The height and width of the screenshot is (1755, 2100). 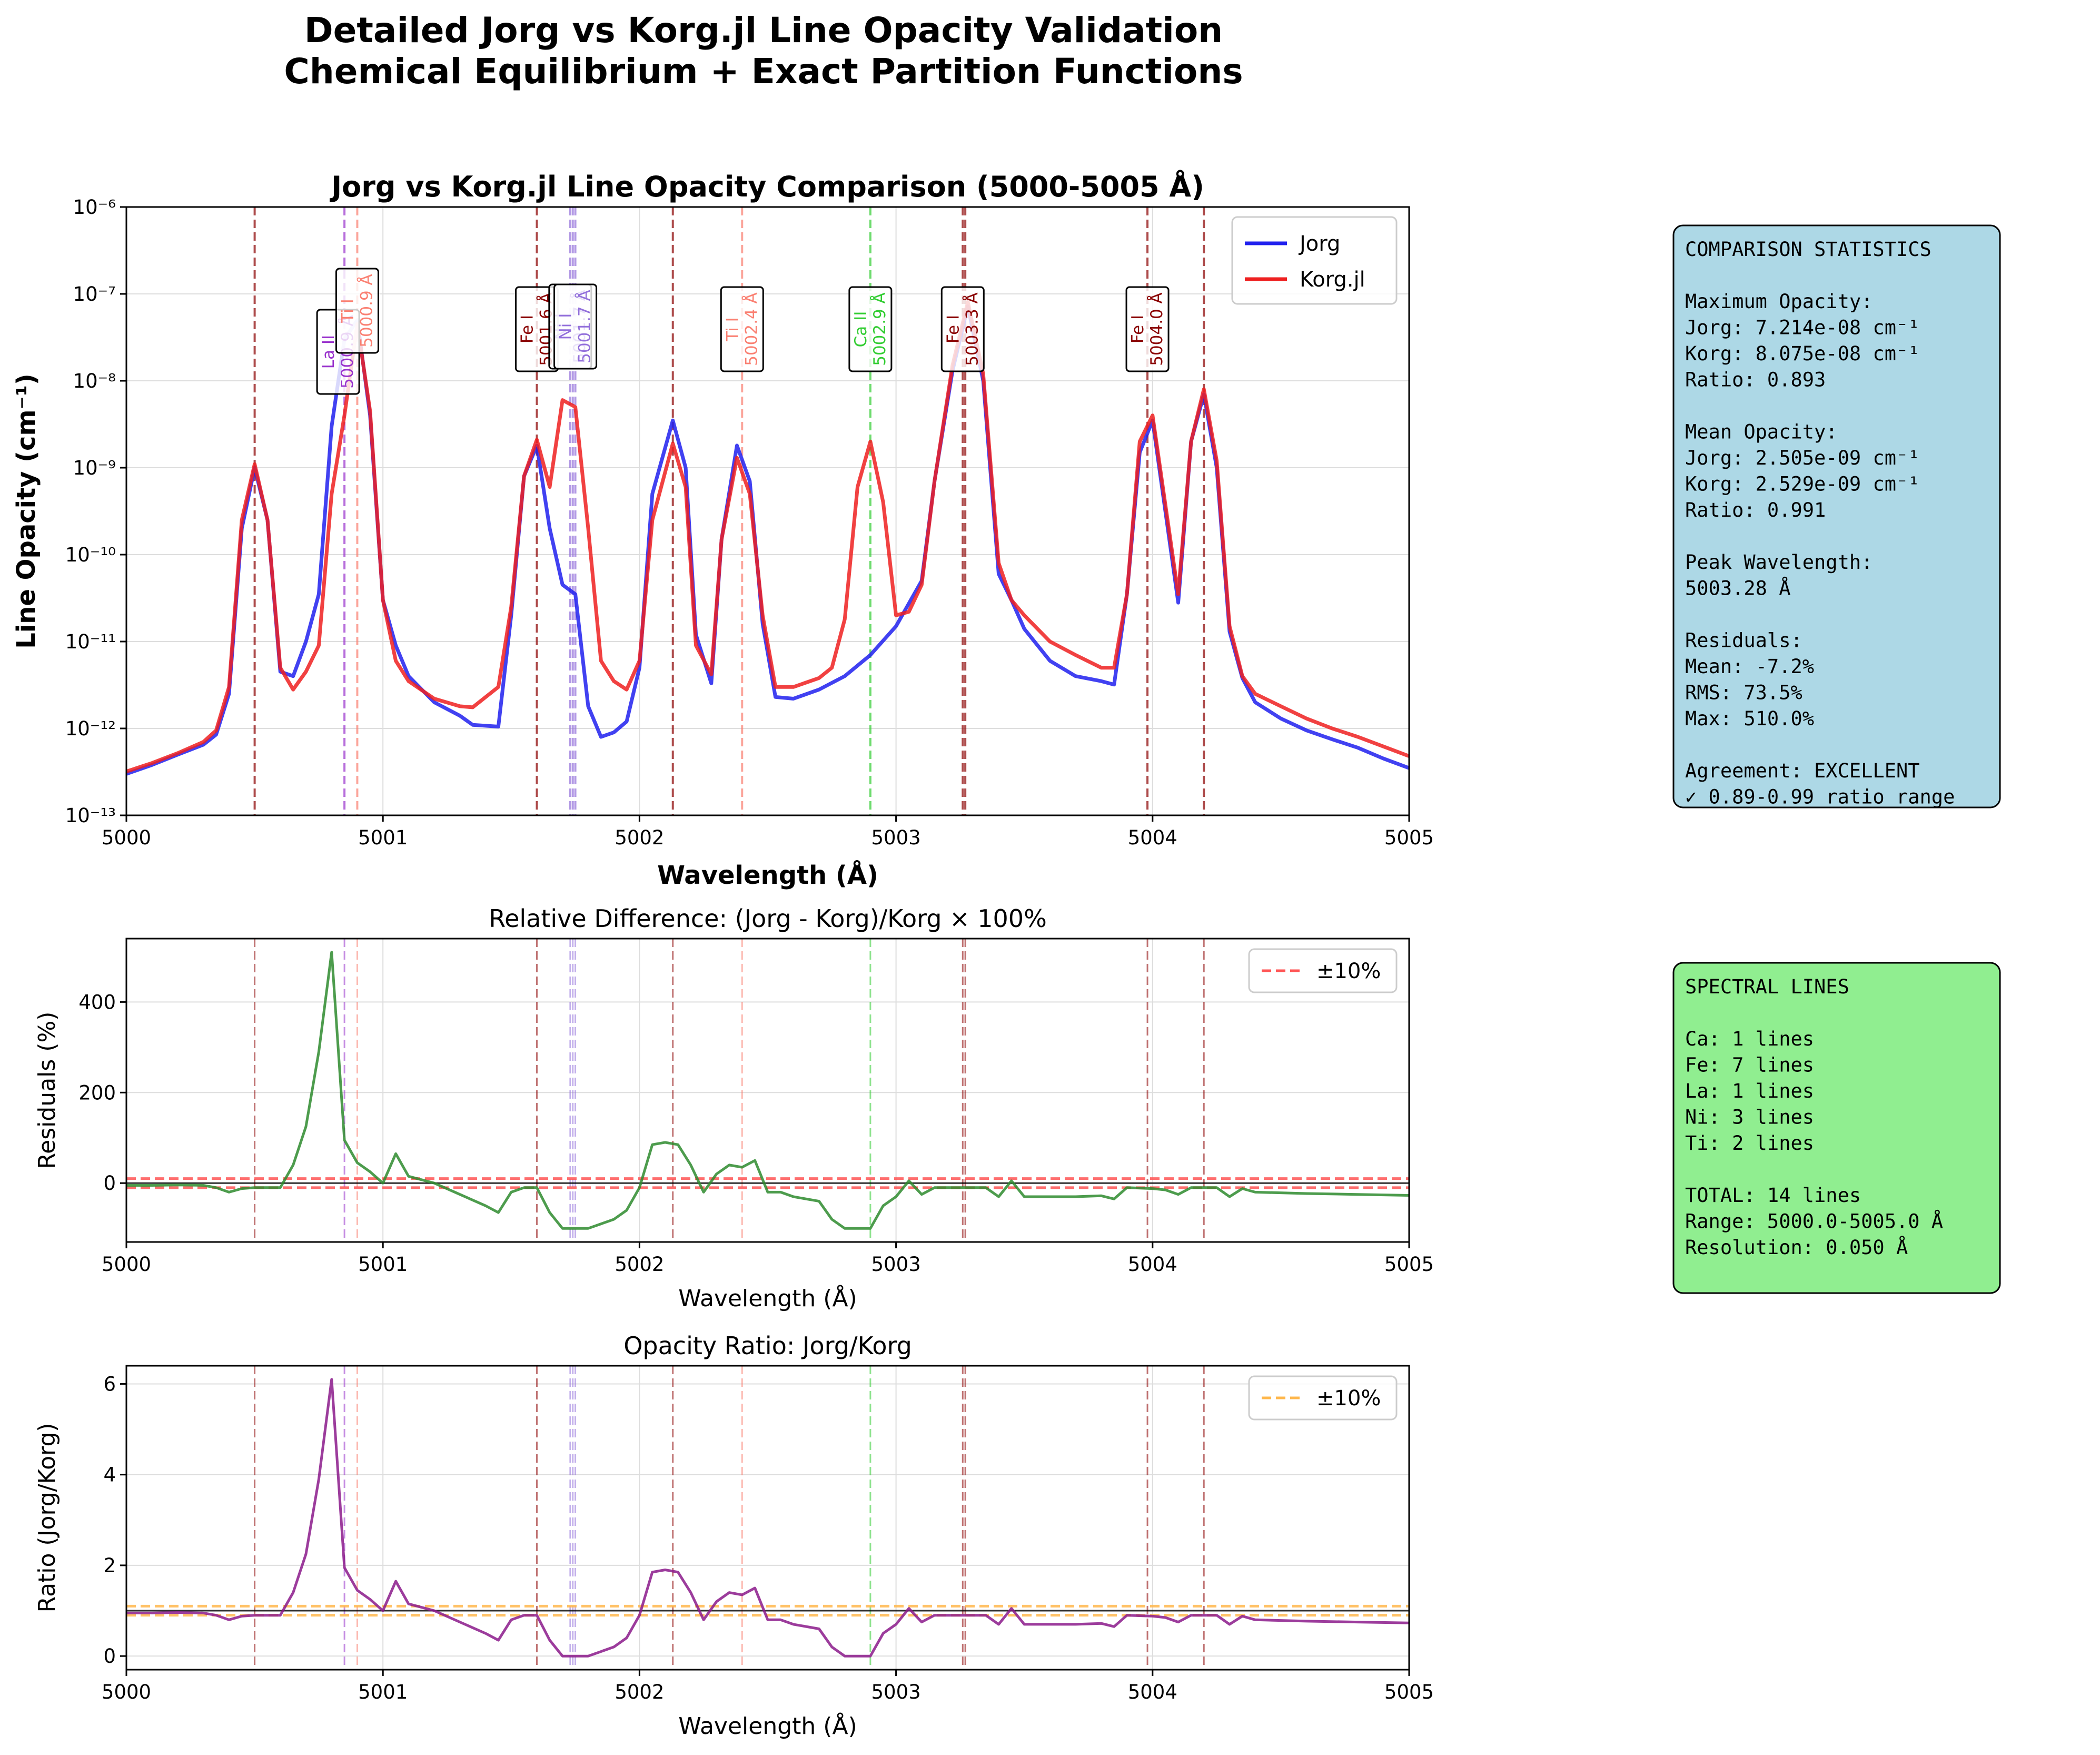 I want to click on spectral-line-label: Fe I 5003.3 Å, so click(x=963, y=329).